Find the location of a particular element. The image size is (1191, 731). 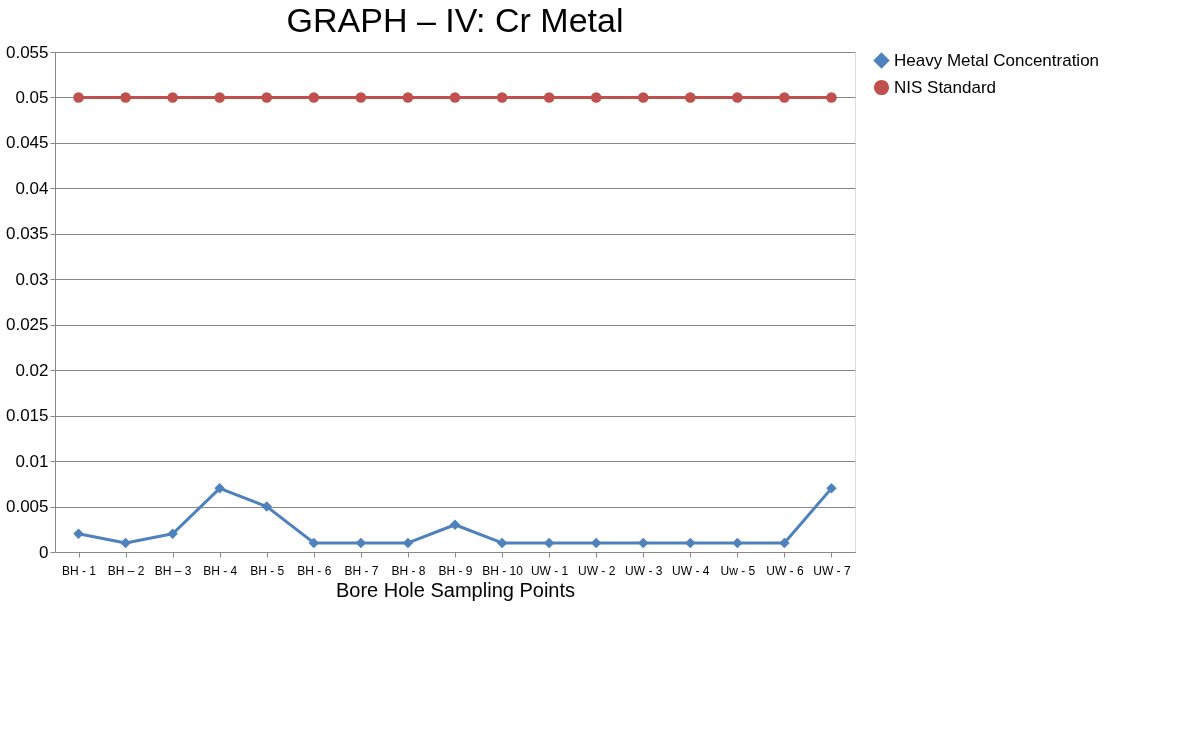

x-tick-label: UW - 6 is located at coordinates (785, 570).